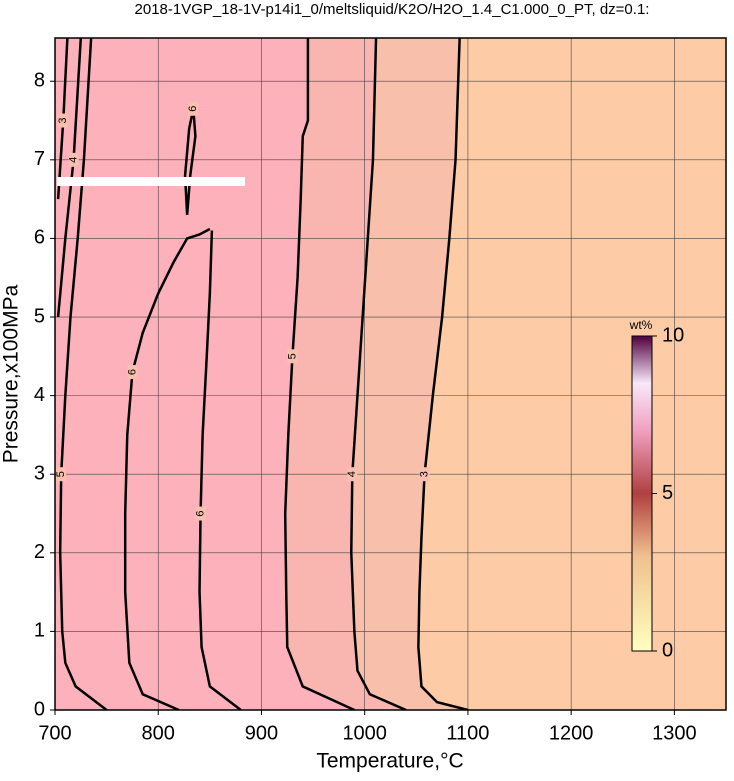 This screenshot has height=781, width=734. Describe the element at coordinates (39, 631) in the screenshot. I see `y-tick-label: 1` at that location.